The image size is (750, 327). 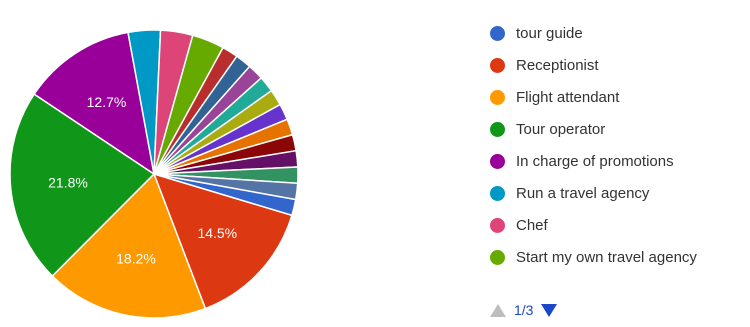 I want to click on legend-label: tour guide, so click(x=549, y=33).